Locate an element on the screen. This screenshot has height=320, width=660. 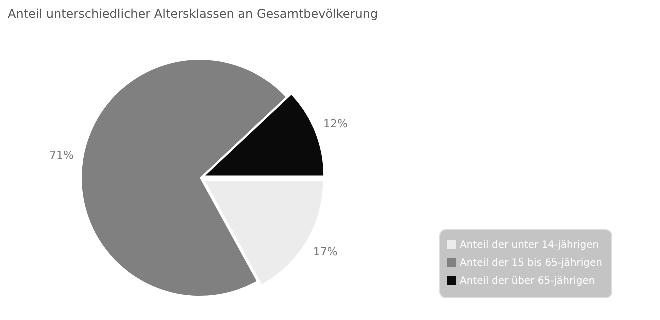
data-label: 71% is located at coordinates (61, 155).